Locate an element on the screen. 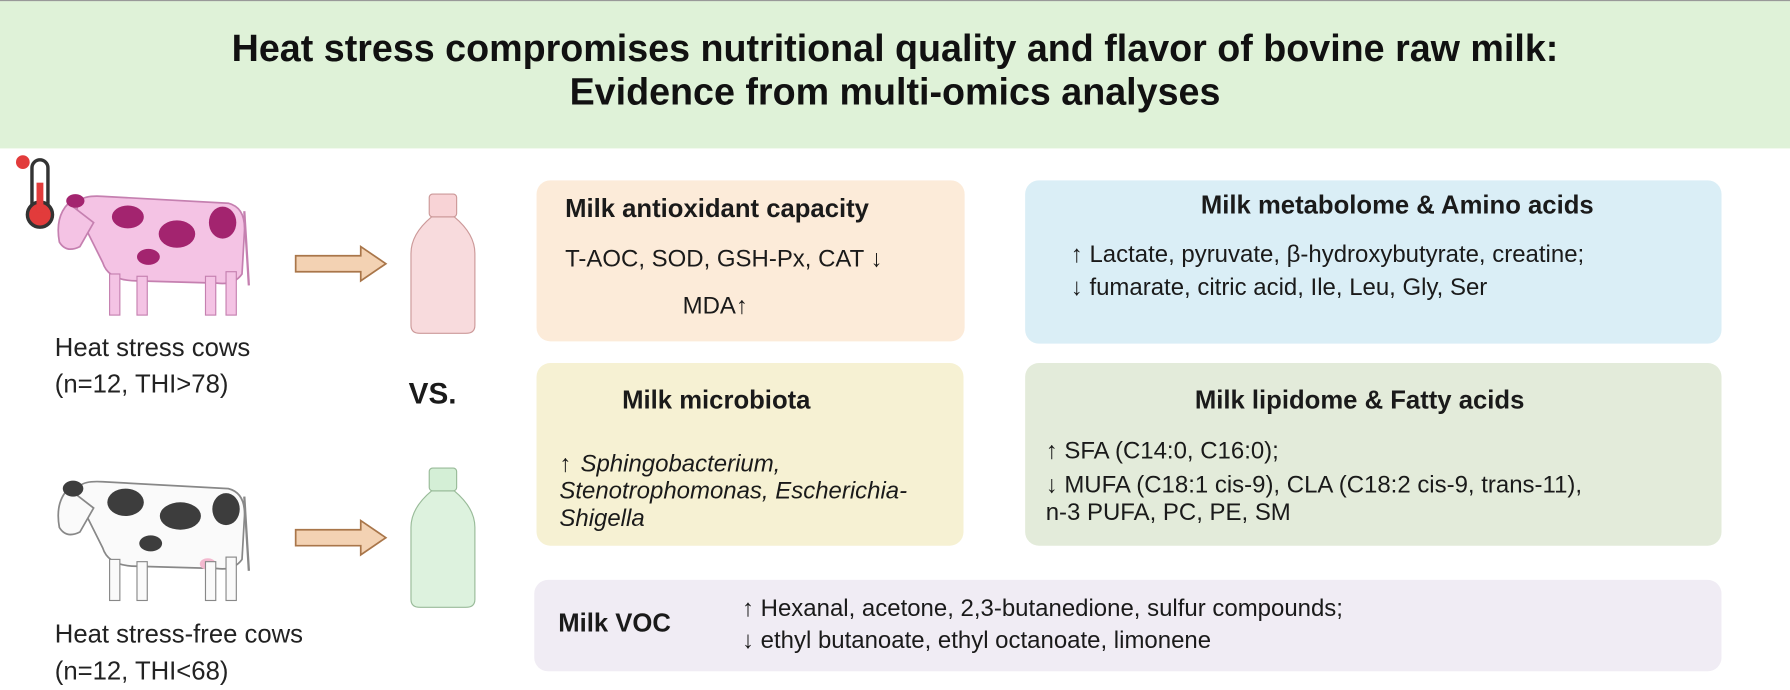  panel-line: MDA↑ is located at coordinates (715, 305).